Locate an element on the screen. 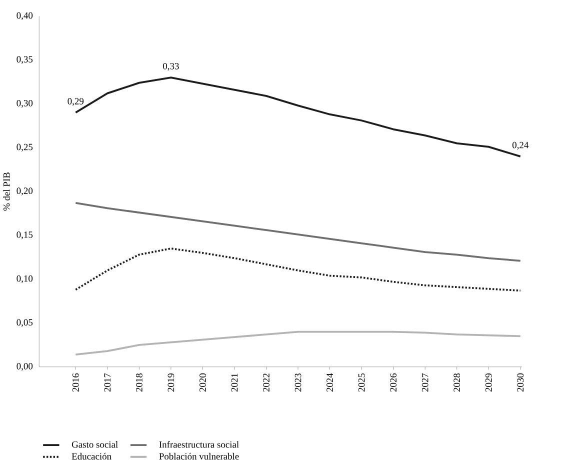 This screenshot has width=568, height=465. x-tick-label: 2020 is located at coordinates (203, 383).